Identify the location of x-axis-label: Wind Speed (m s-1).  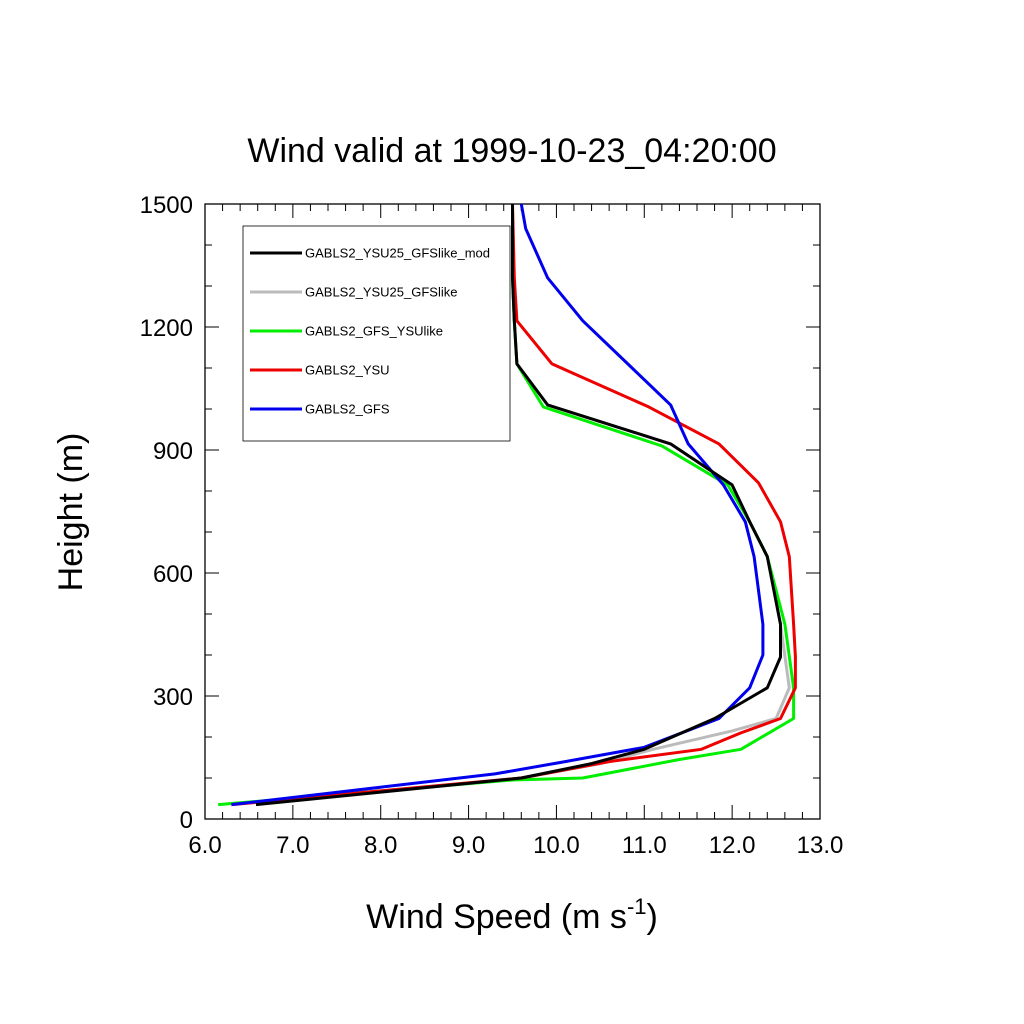
(512, 915).